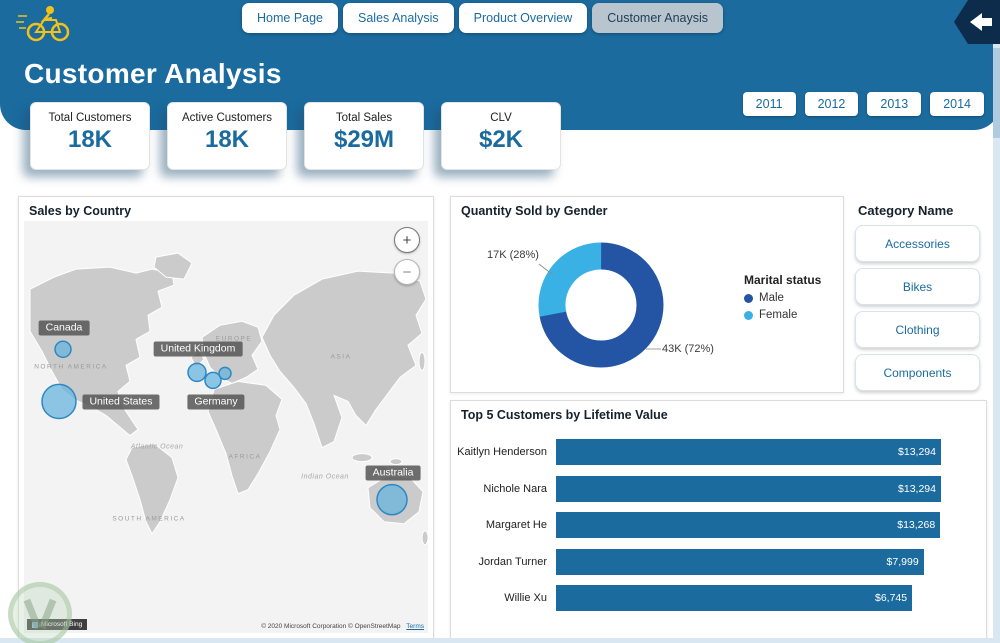 The width and height of the screenshot is (1000, 643). I want to click on bar-track: $7,999, so click(748, 561).